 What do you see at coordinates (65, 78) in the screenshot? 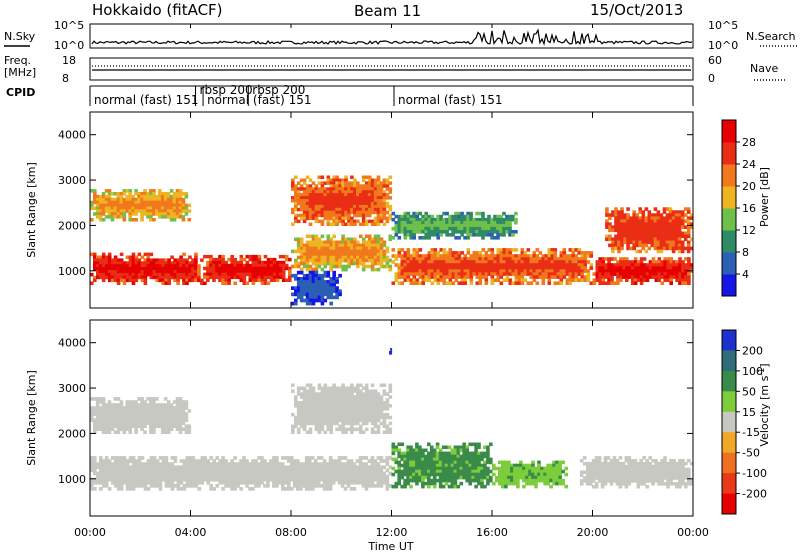
I see `freq-tick-bottom: 8` at bounding box center [65, 78].